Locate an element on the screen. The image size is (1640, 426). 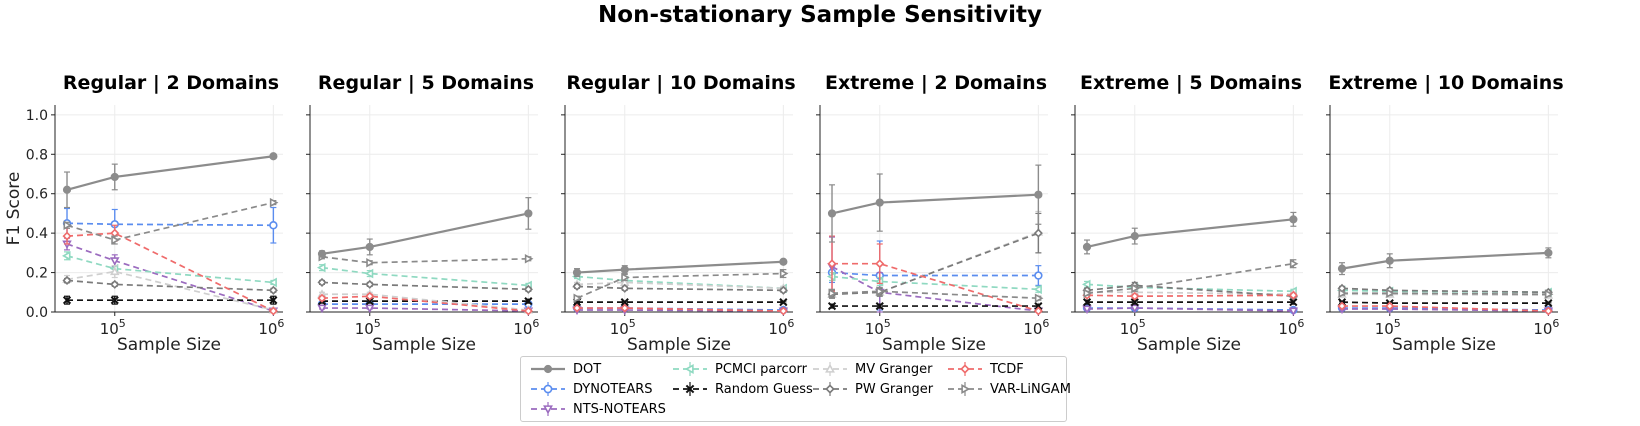
legend-item-var-lingam: VAR-LiNGAM is located at coordinates (1008, 389).